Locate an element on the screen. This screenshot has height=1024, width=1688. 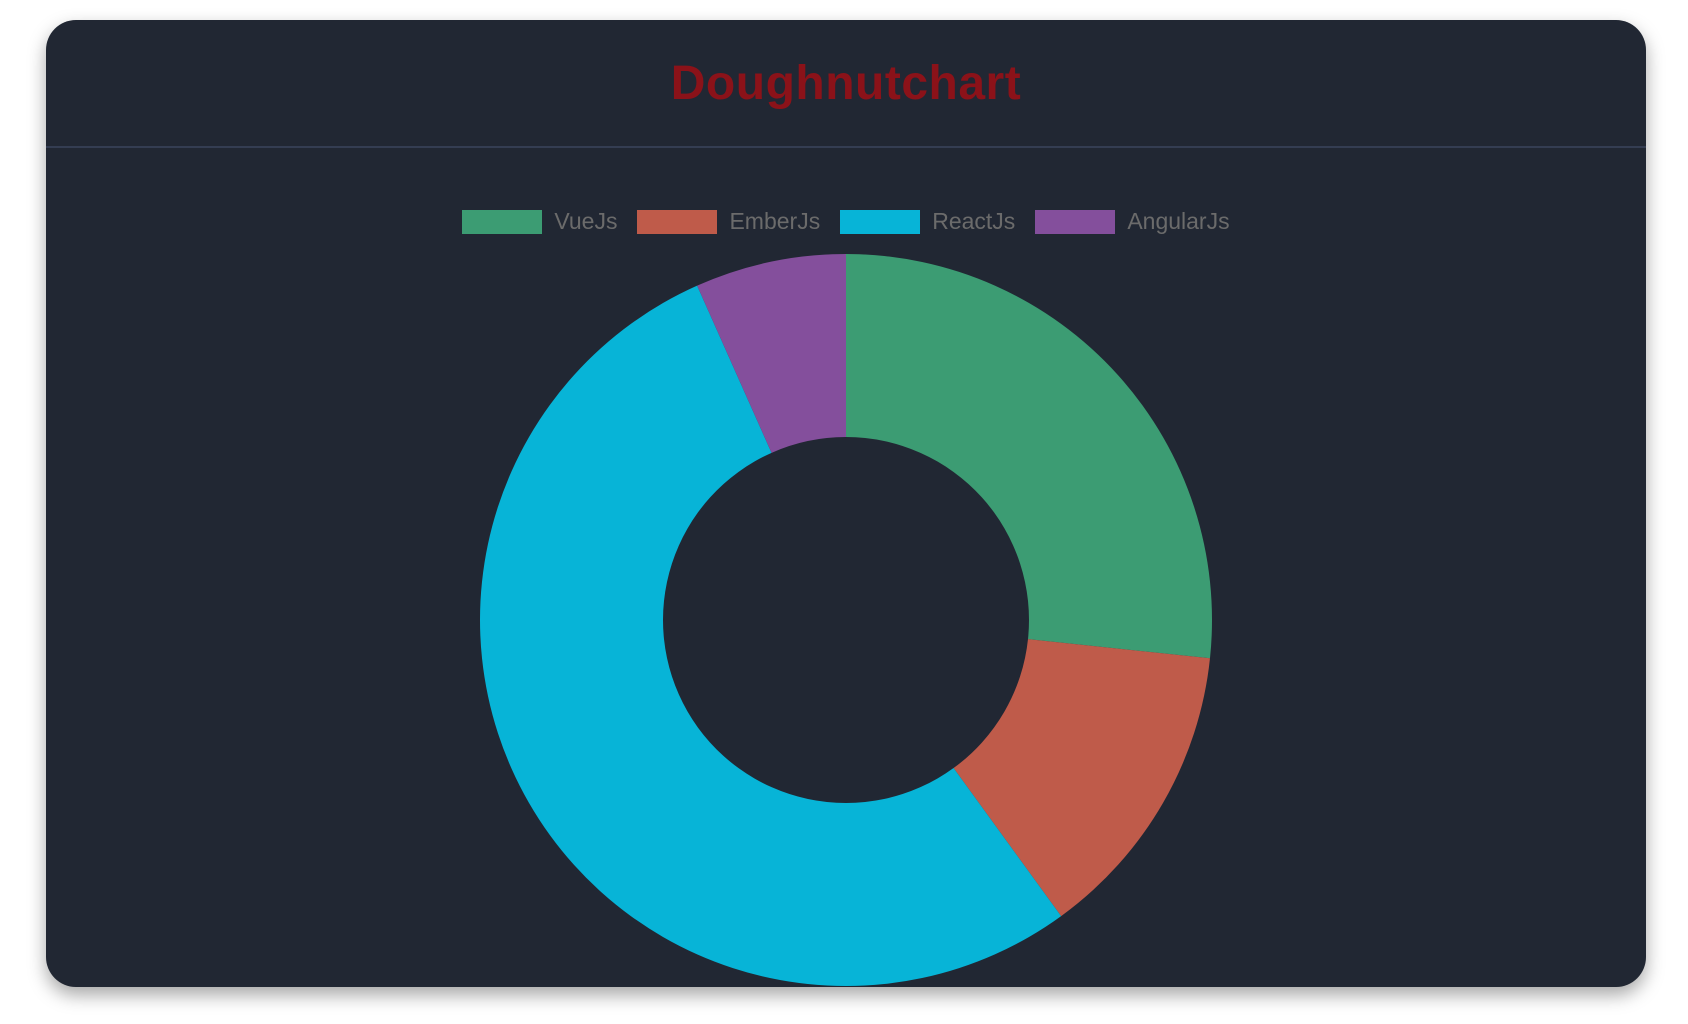
card-header: Doughnutchart is located at coordinates (846, 84).